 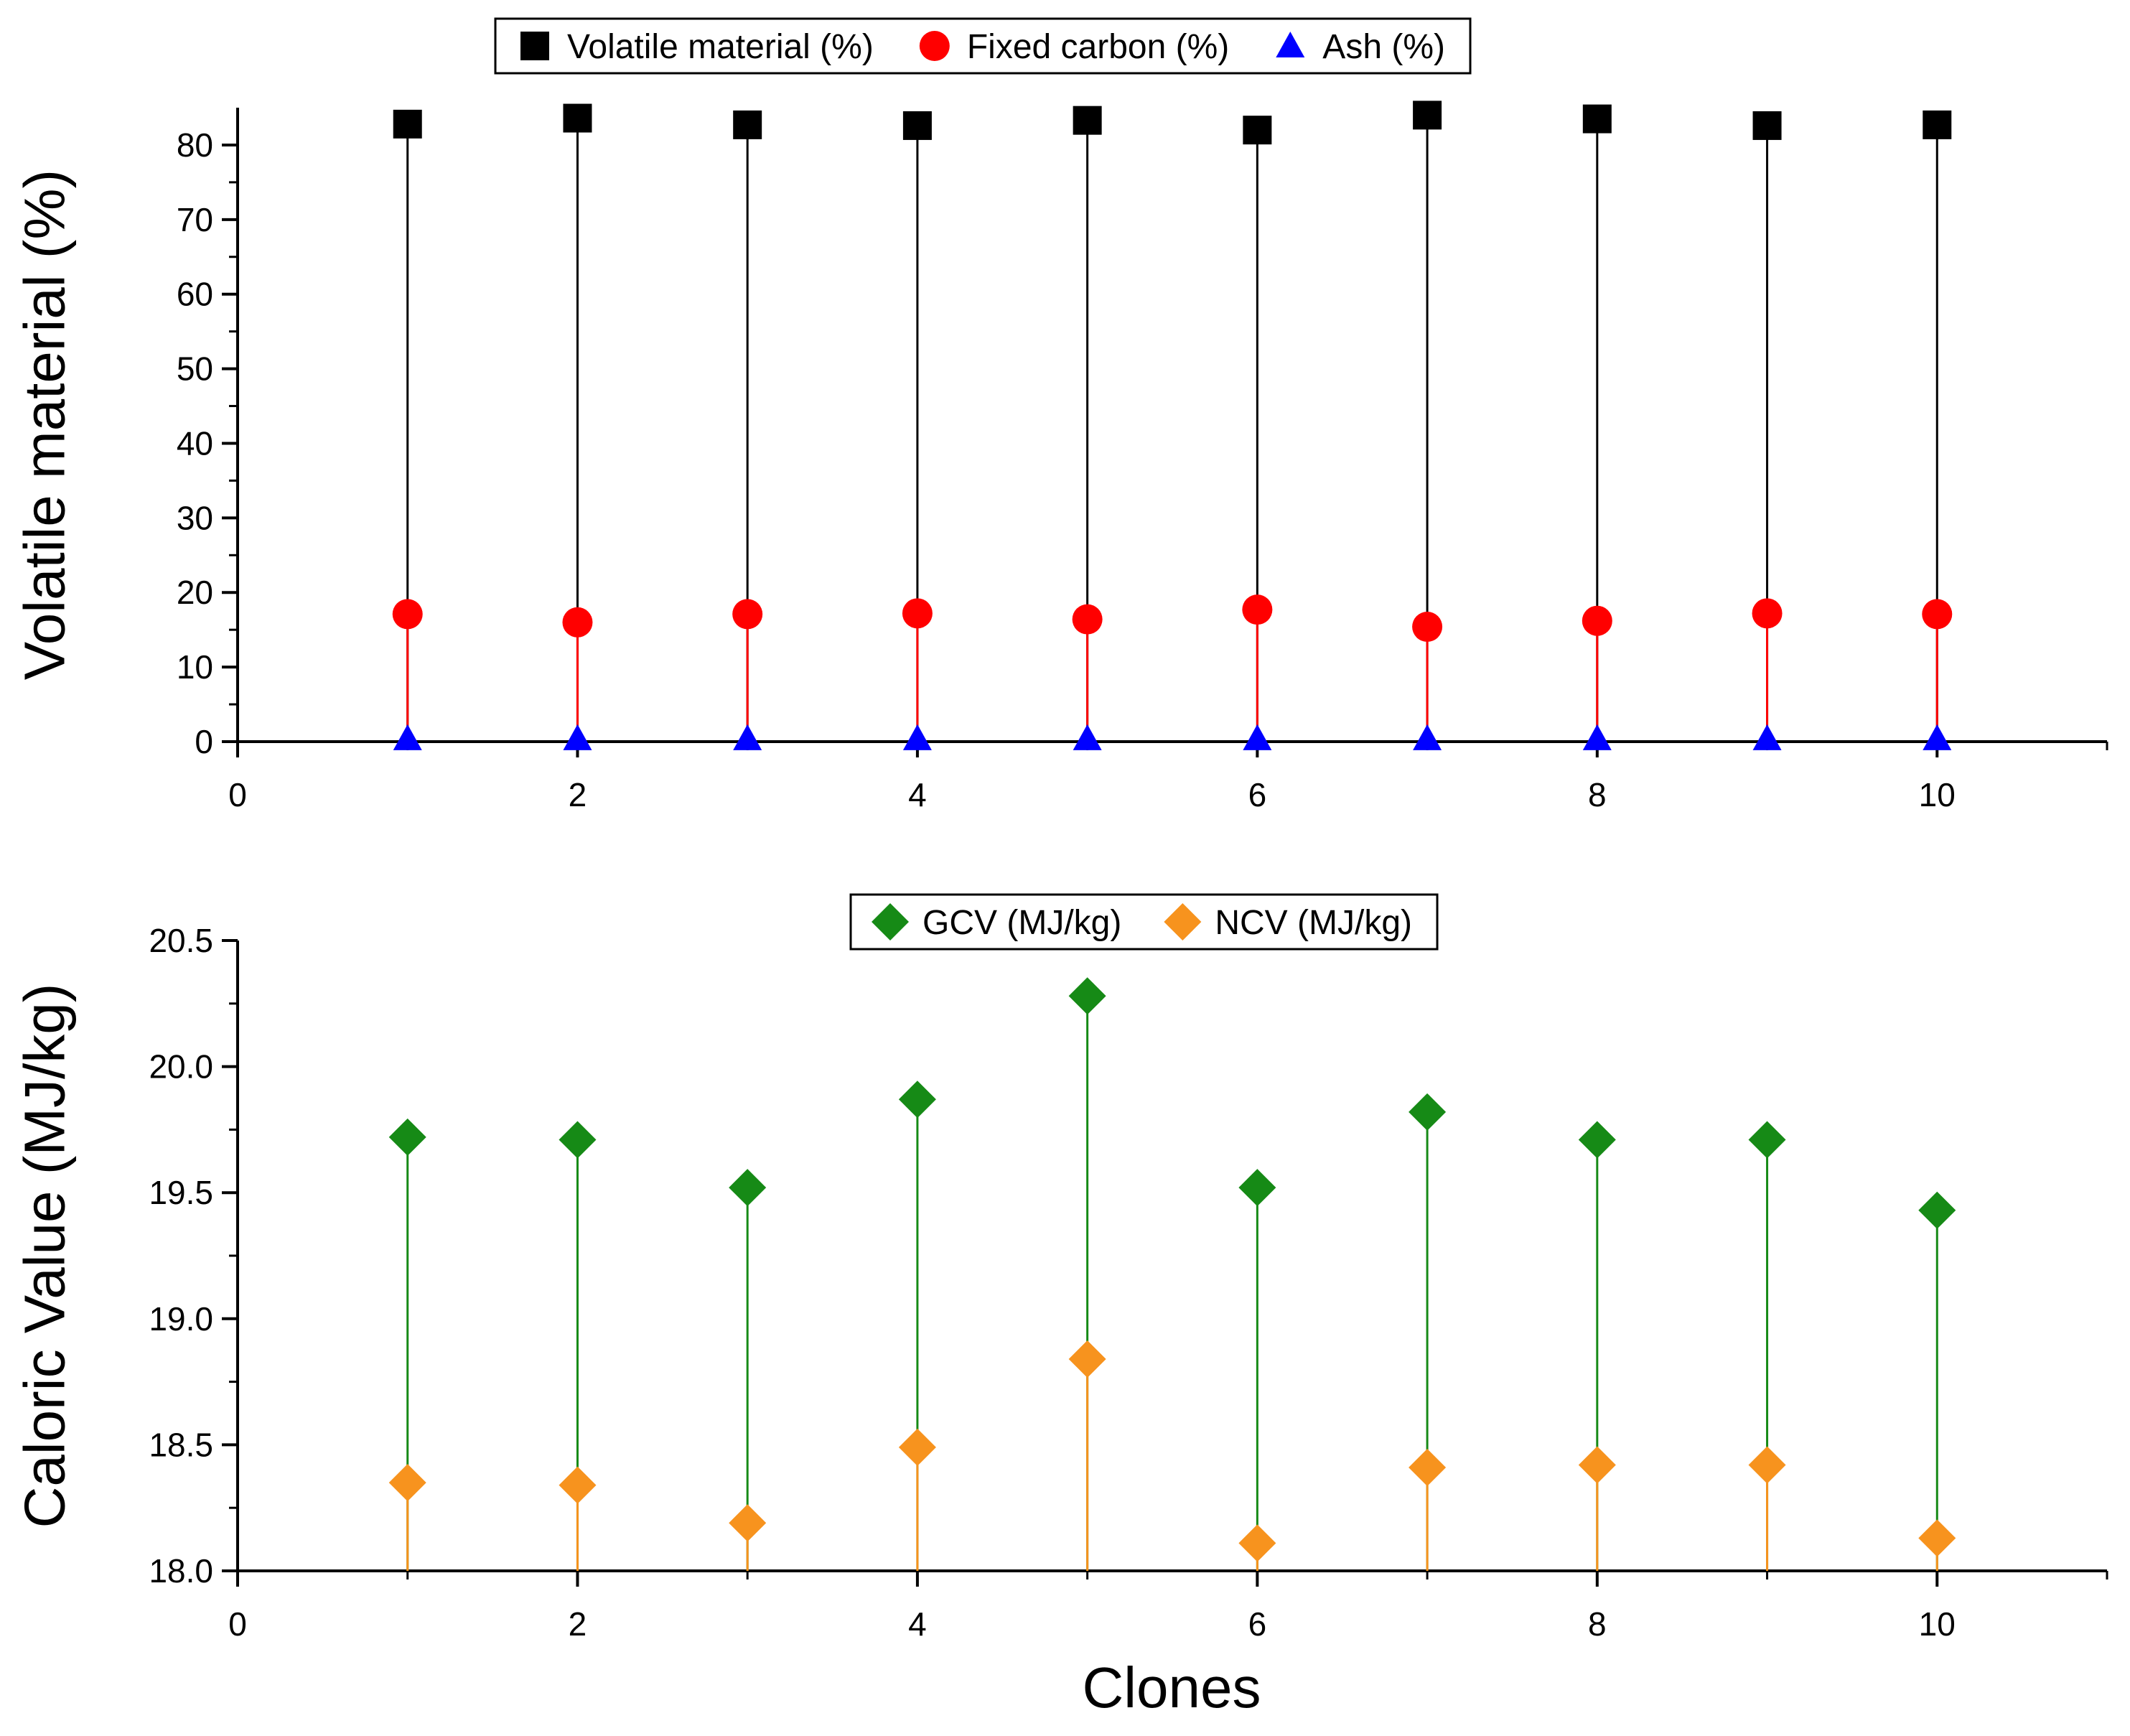 What do you see at coordinates (237, 1624) in the screenshot?
I see `chart2-x-tick-label: 0` at bounding box center [237, 1624].